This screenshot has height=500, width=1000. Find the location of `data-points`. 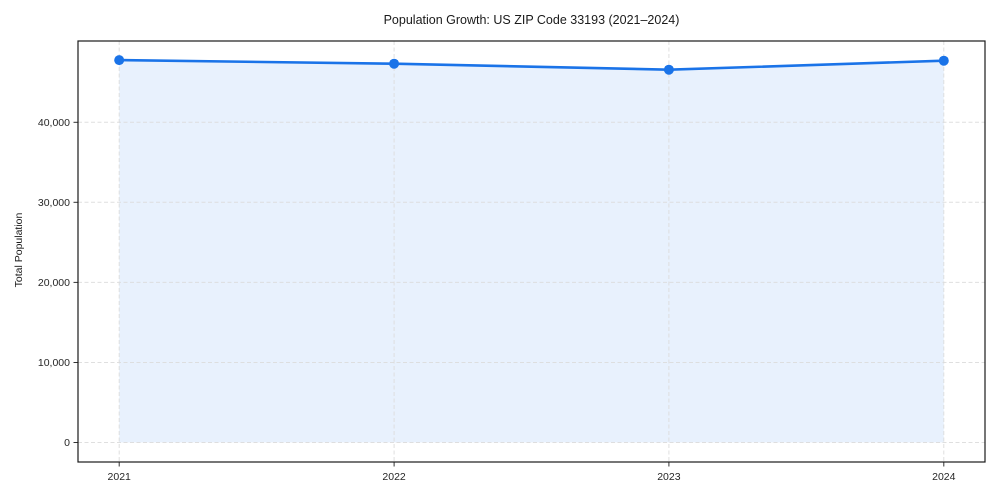

data-points is located at coordinates (531, 65).